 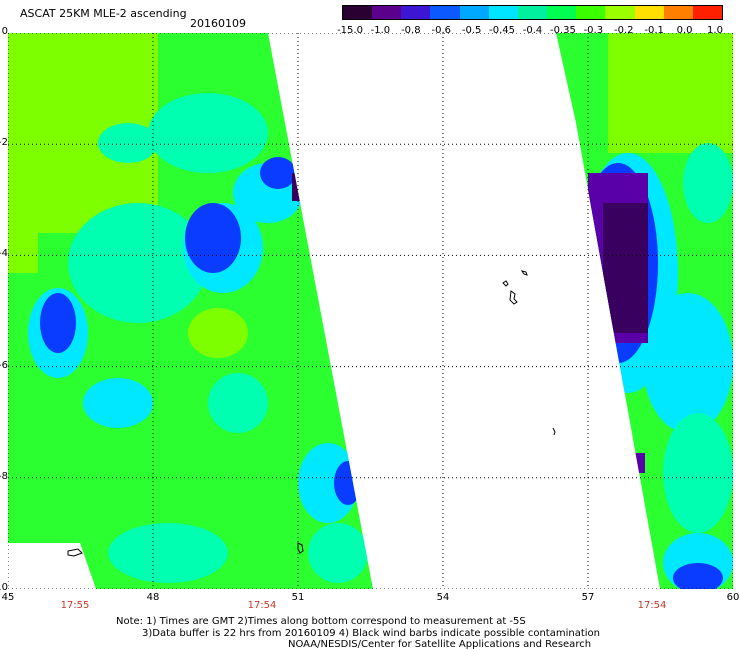 I want to click on colorbar-label: 1.0, so click(x=715, y=30).